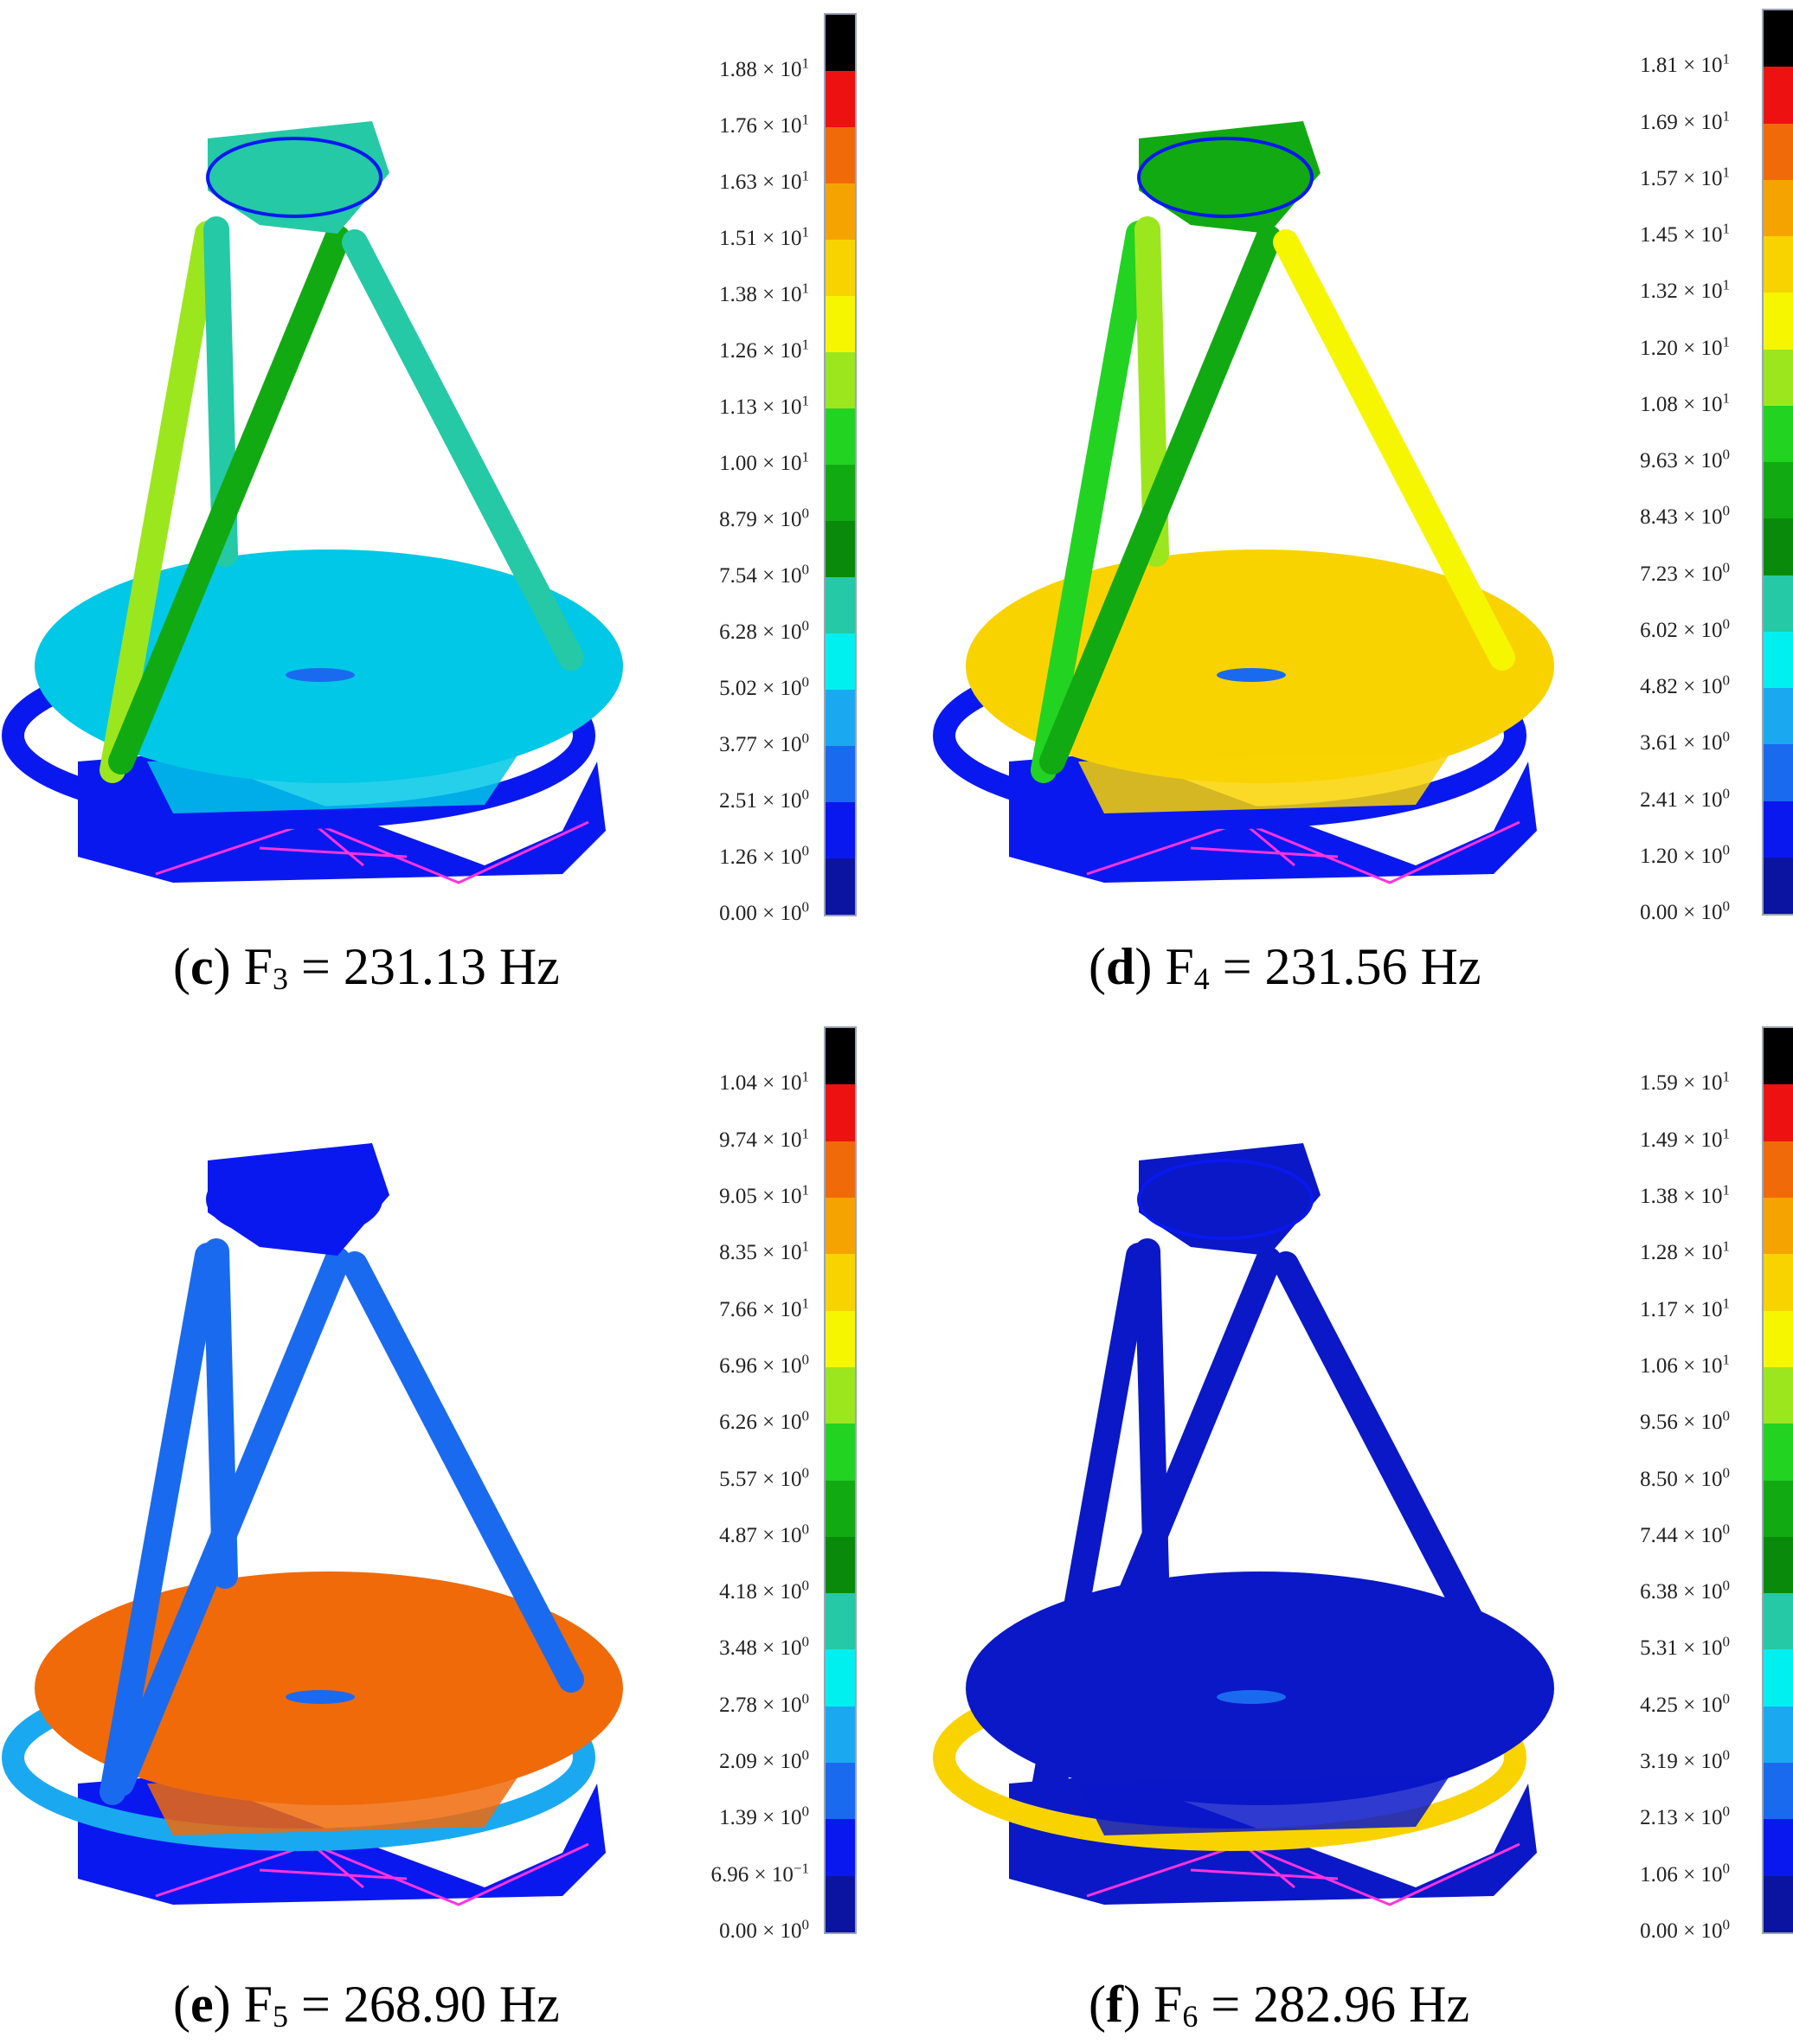 The width and height of the screenshot is (1793, 2044). What do you see at coordinates (1279, 2007) in the screenshot?
I see `panel-caption: (f) F6 = 282.96 Hz` at bounding box center [1279, 2007].